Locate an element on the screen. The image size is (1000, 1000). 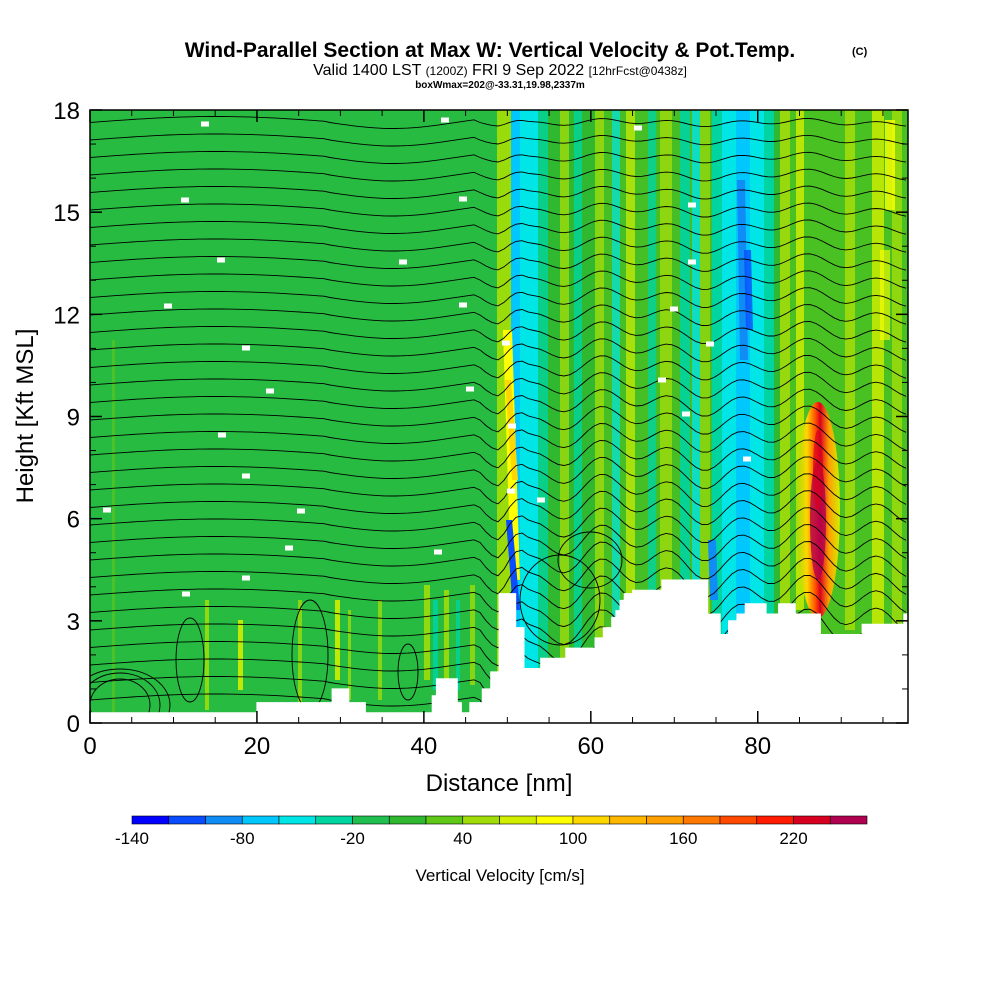
y-tick-label: 3 is located at coordinates (73, 622).